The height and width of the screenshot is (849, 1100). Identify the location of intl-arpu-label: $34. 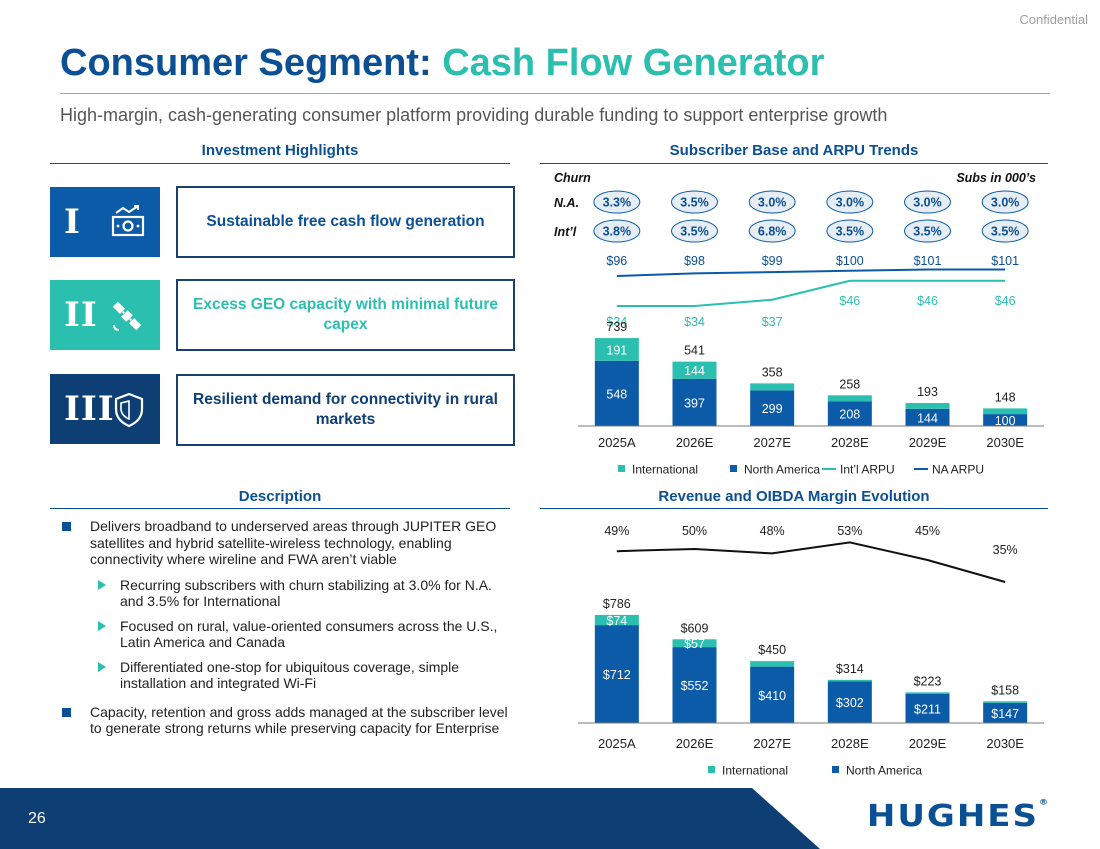
(616, 322).